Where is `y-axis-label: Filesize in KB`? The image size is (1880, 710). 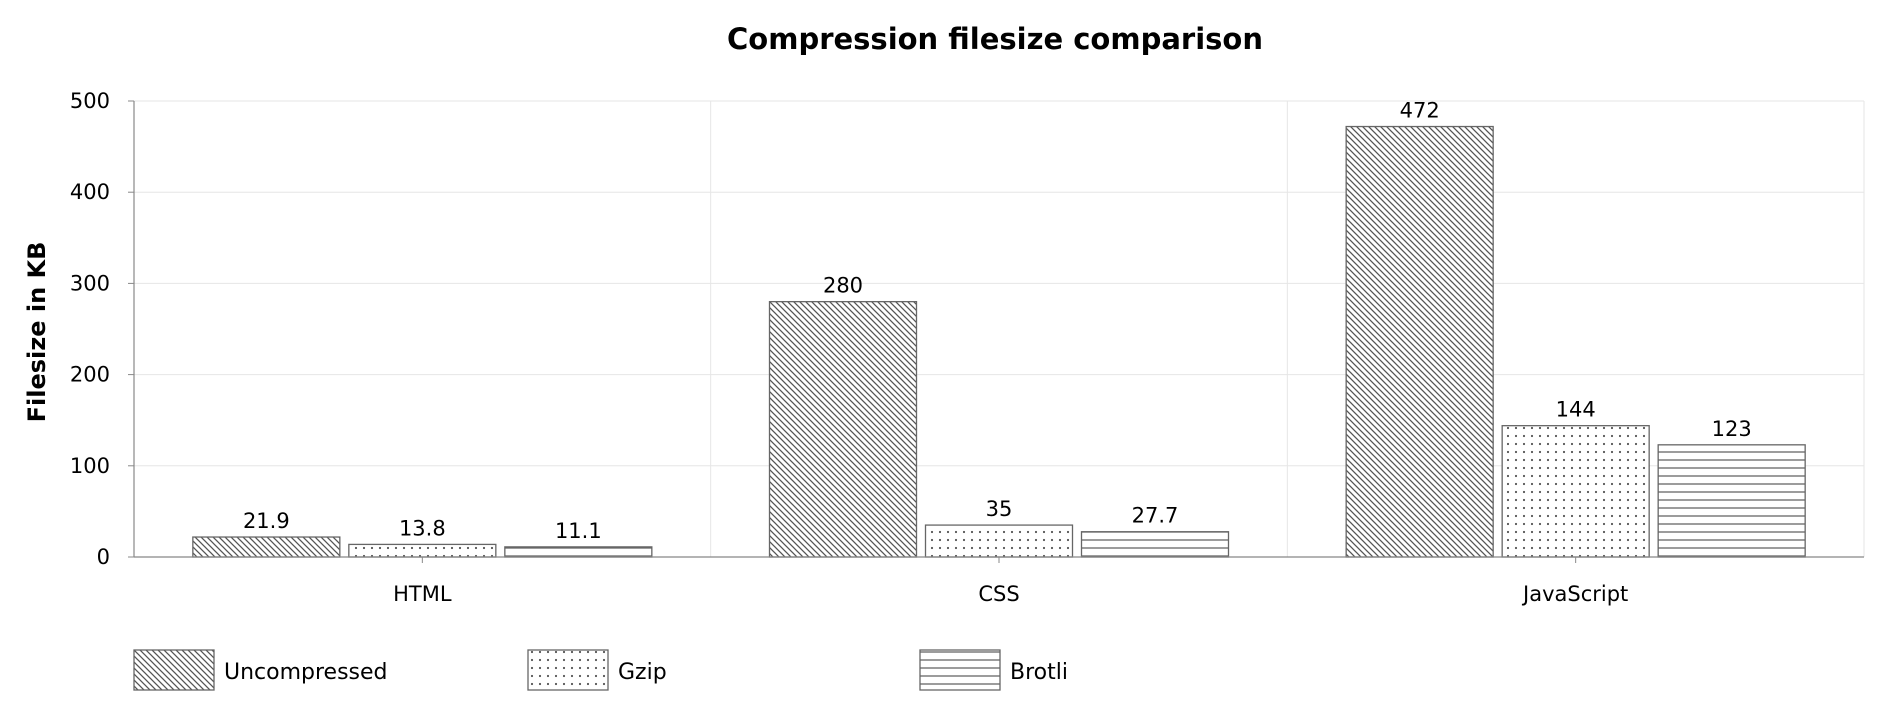
y-axis-label: Filesize in KB is located at coordinates (37, 332).